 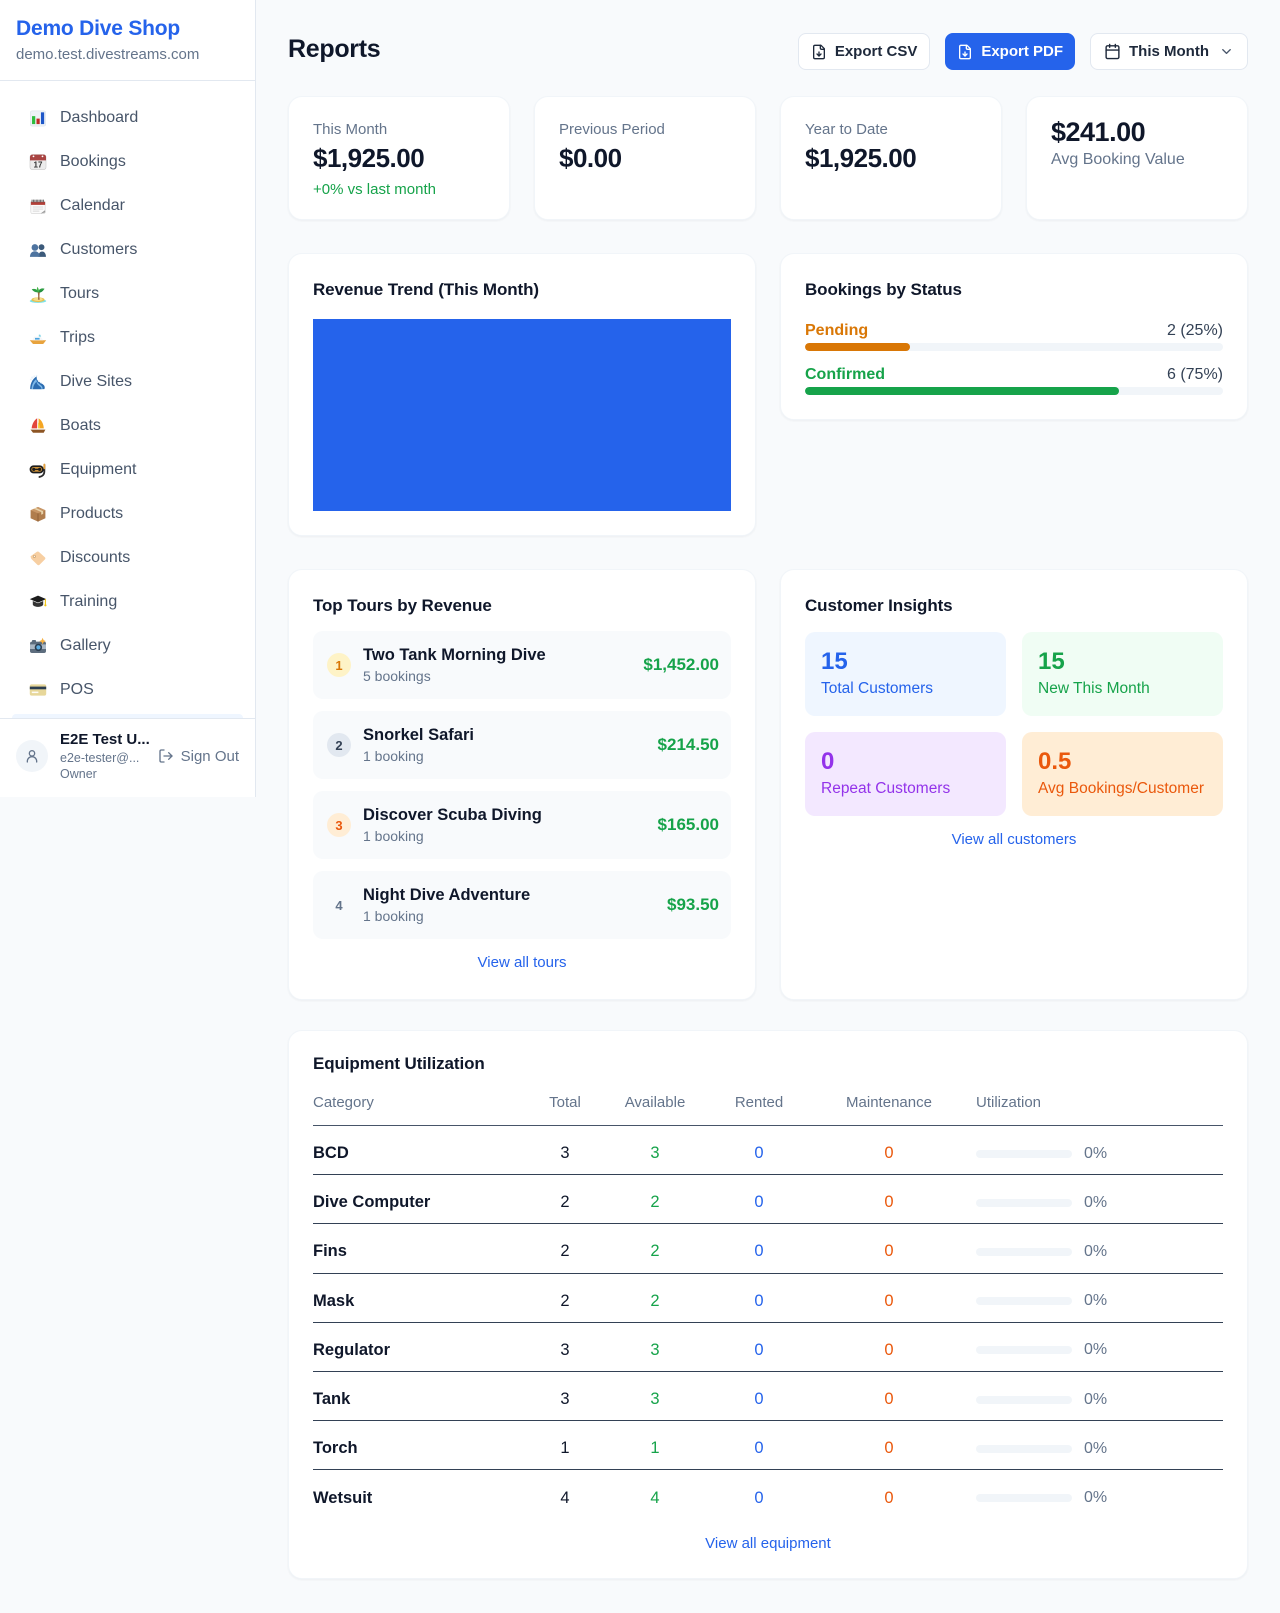 What do you see at coordinates (38, 165) in the screenshot?
I see `svg-text: 17` at bounding box center [38, 165].